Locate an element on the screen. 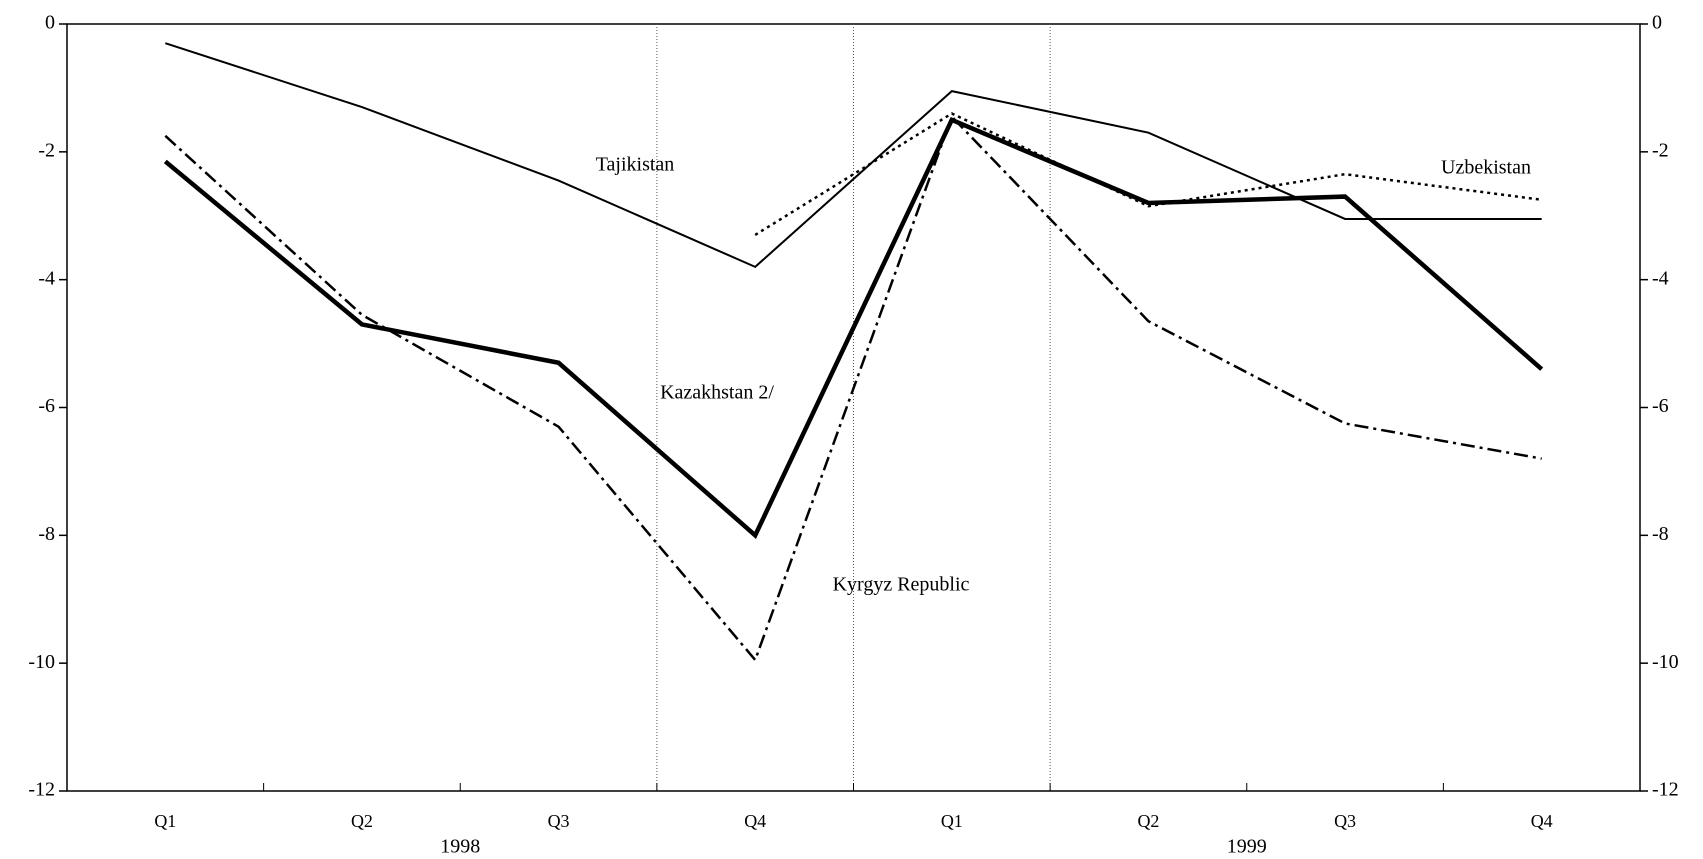  series-label: Uzbekistan is located at coordinates (1486, 168).